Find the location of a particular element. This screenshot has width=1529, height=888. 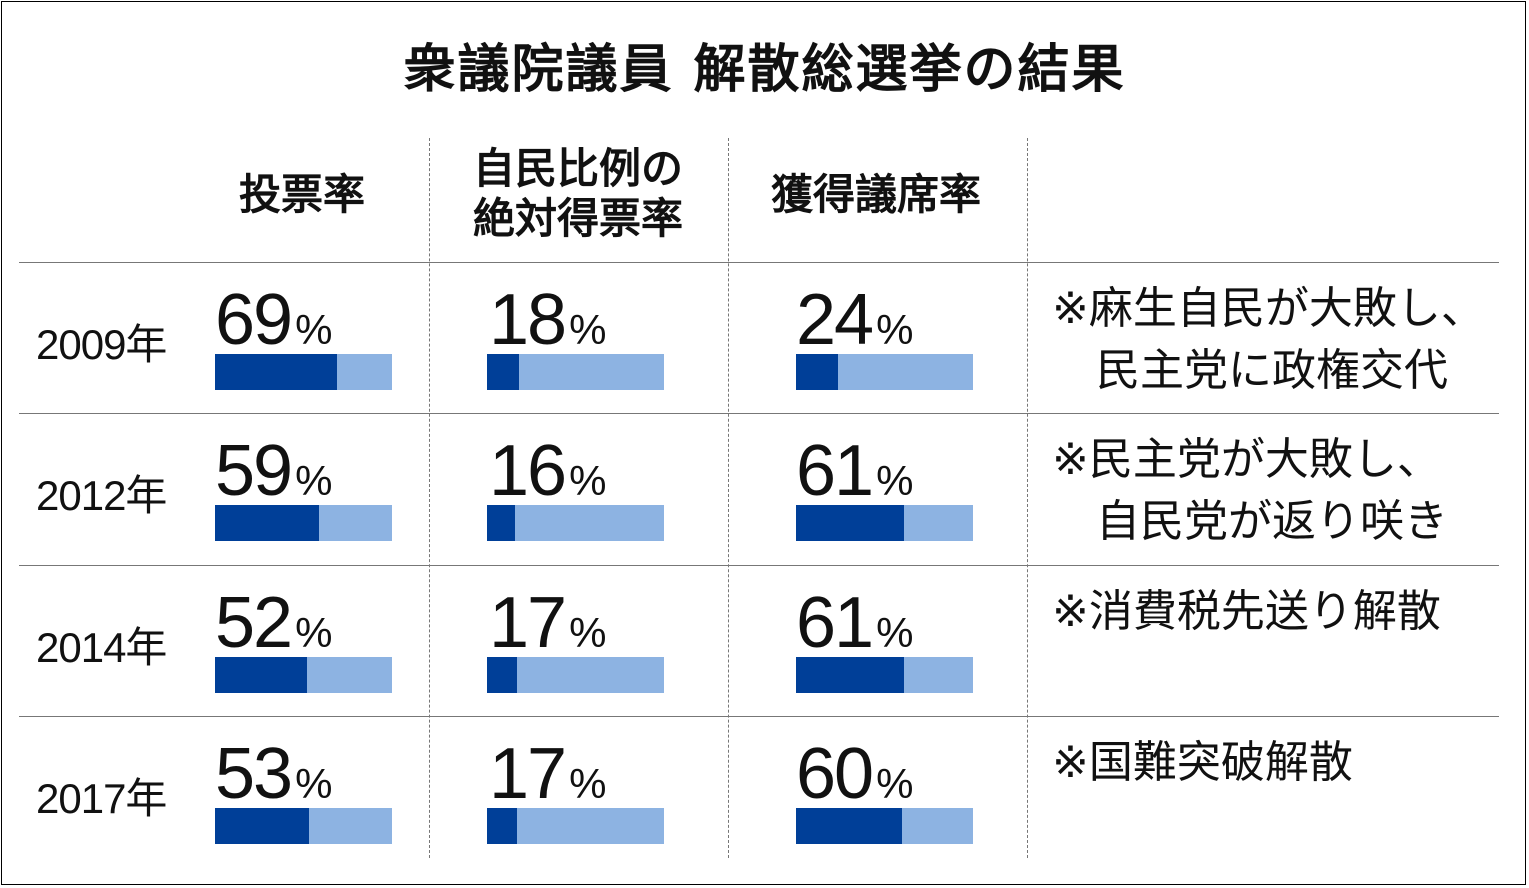

row-note: ※国難突破解散 is located at coordinates (1202, 762).